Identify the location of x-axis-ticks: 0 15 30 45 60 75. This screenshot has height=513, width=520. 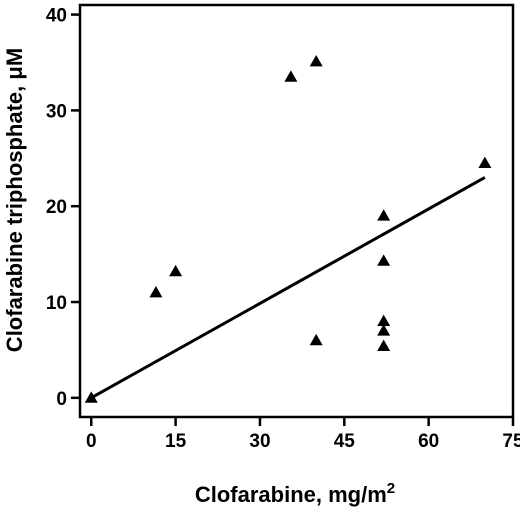
(303, 434).